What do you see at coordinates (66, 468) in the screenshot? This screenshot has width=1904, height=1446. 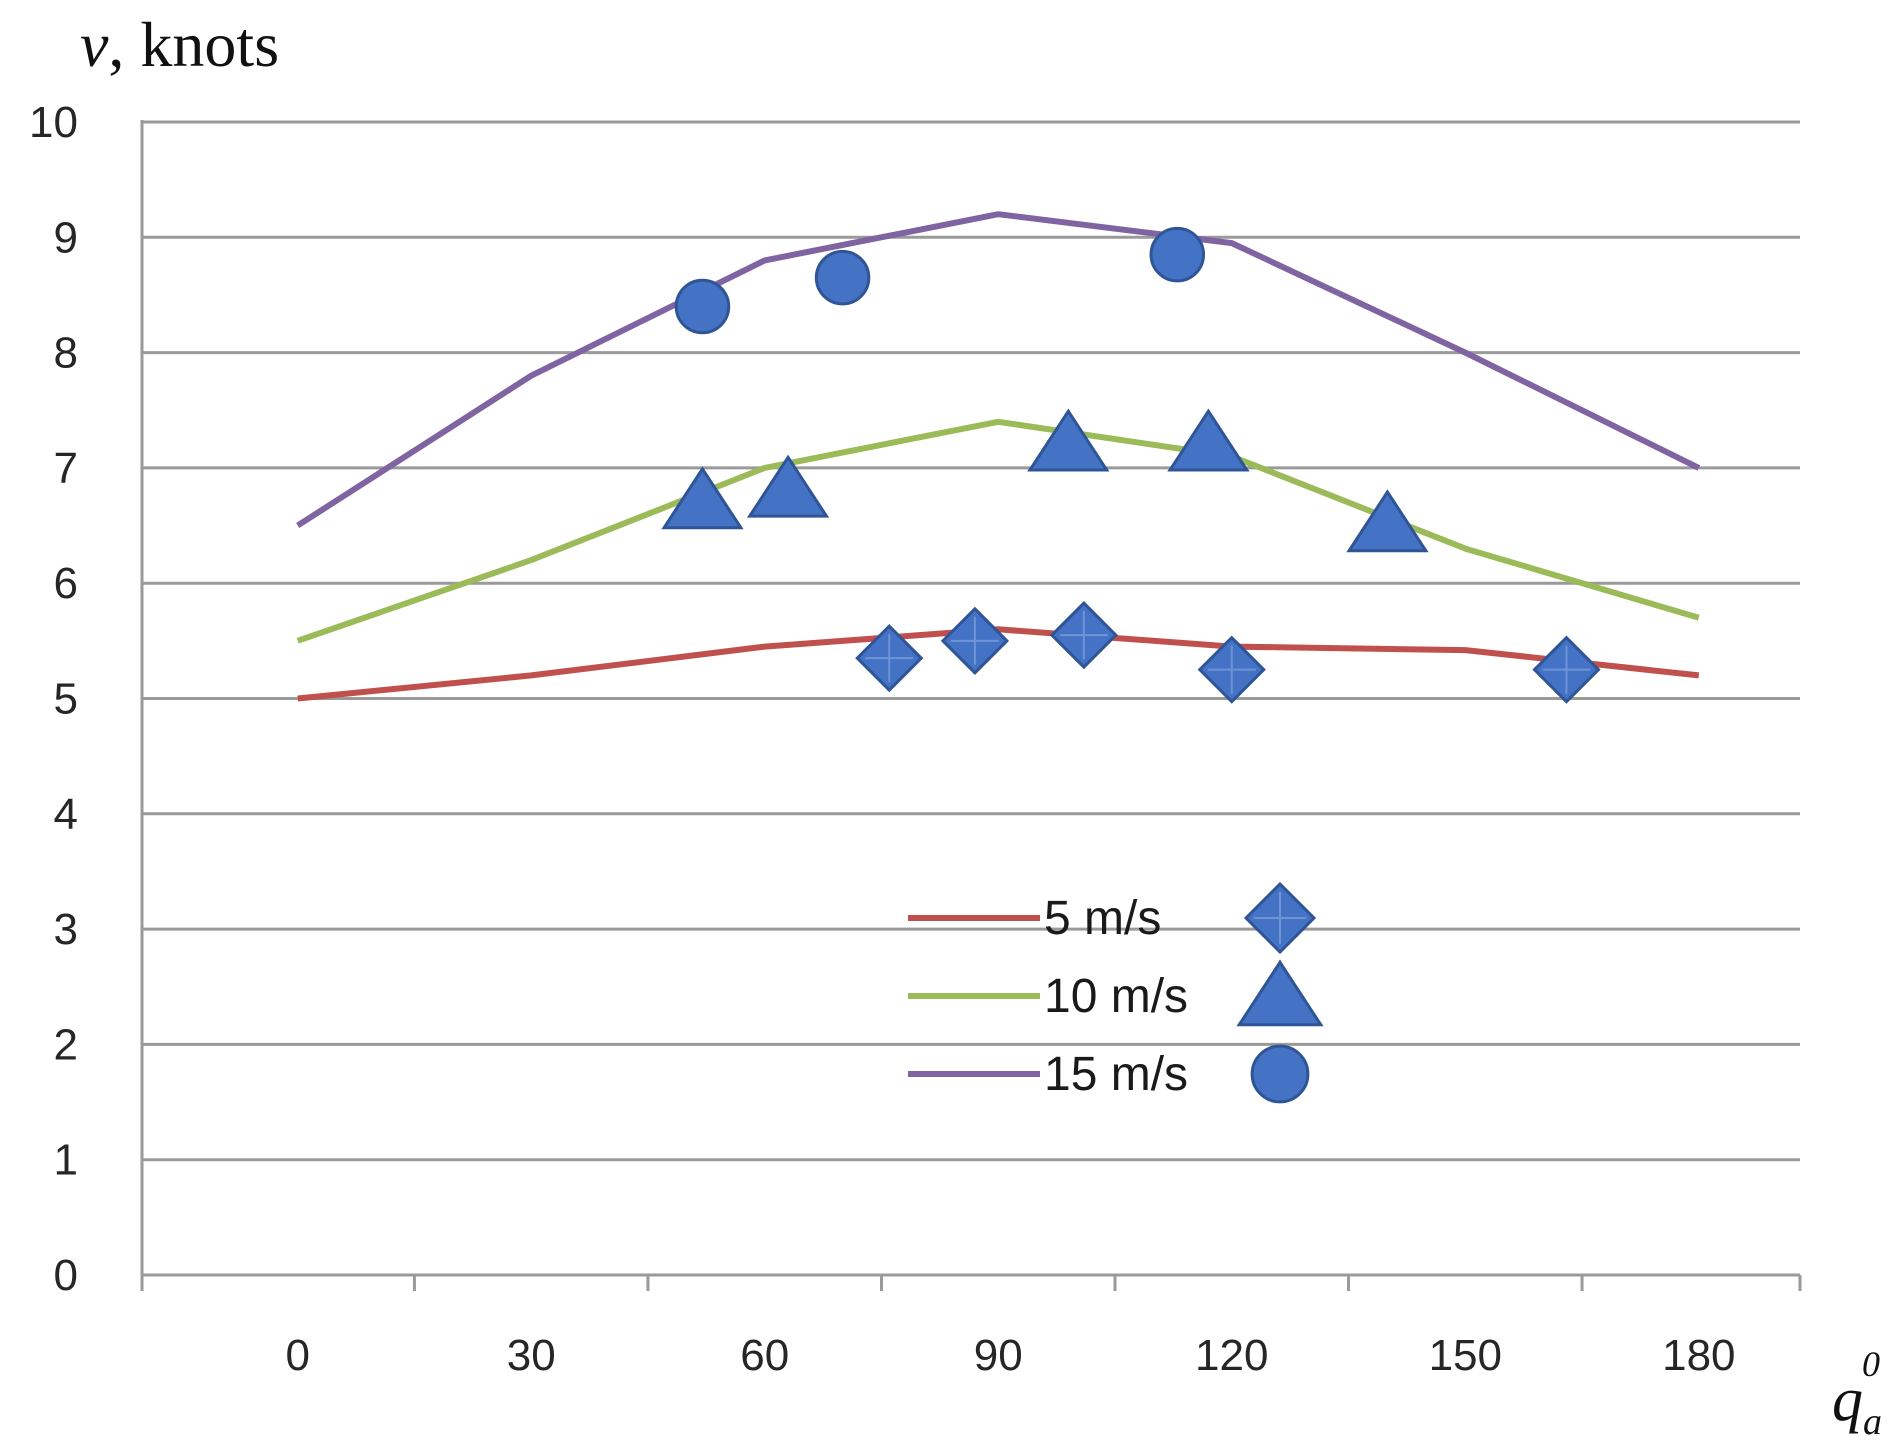 I see `y-tick-label: 7` at bounding box center [66, 468].